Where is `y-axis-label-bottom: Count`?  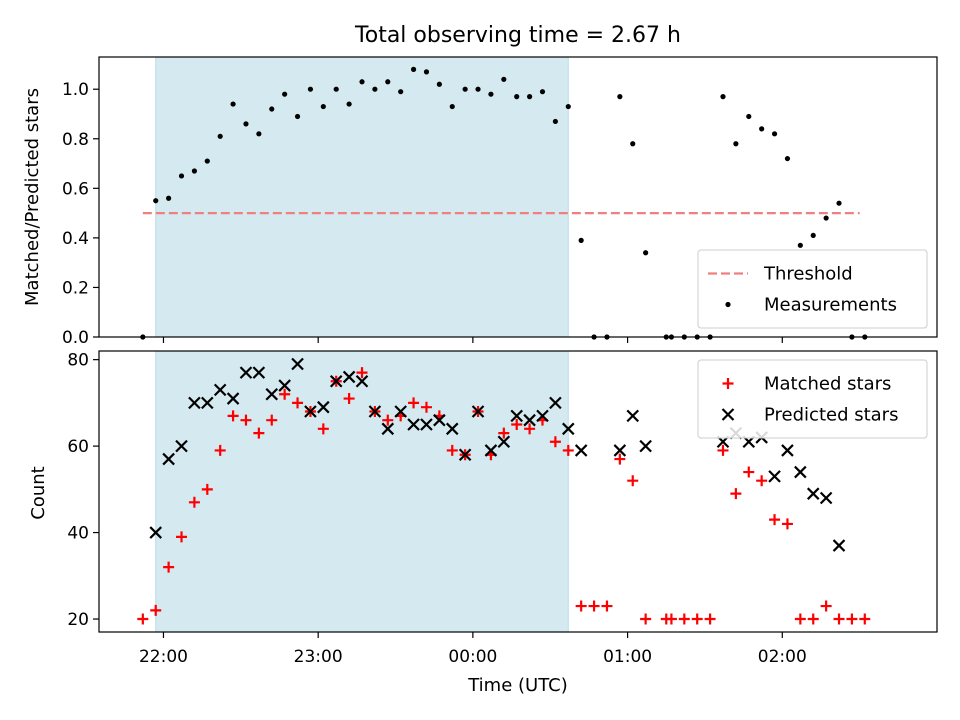 y-axis-label-bottom: Count is located at coordinates (38, 492).